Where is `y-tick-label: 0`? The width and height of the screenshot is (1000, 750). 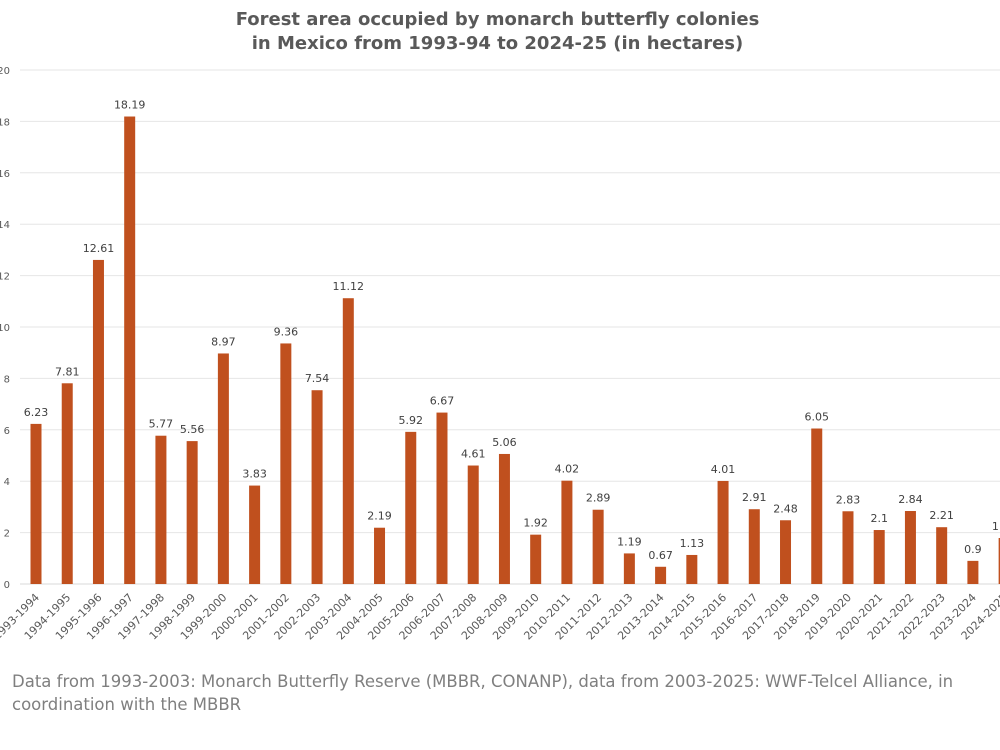
y-tick-label: 0 is located at coordinates (7, 585).